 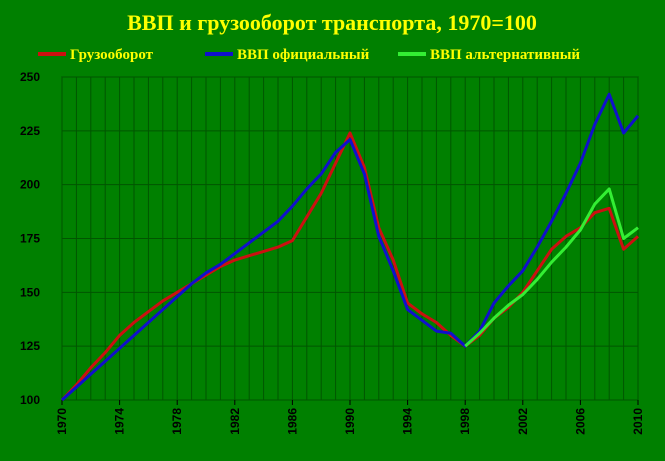 What do you see at coordinates (30, 400) in the screenshot?
I see `y-tick-label: 100` at bounding box center [30, 400].